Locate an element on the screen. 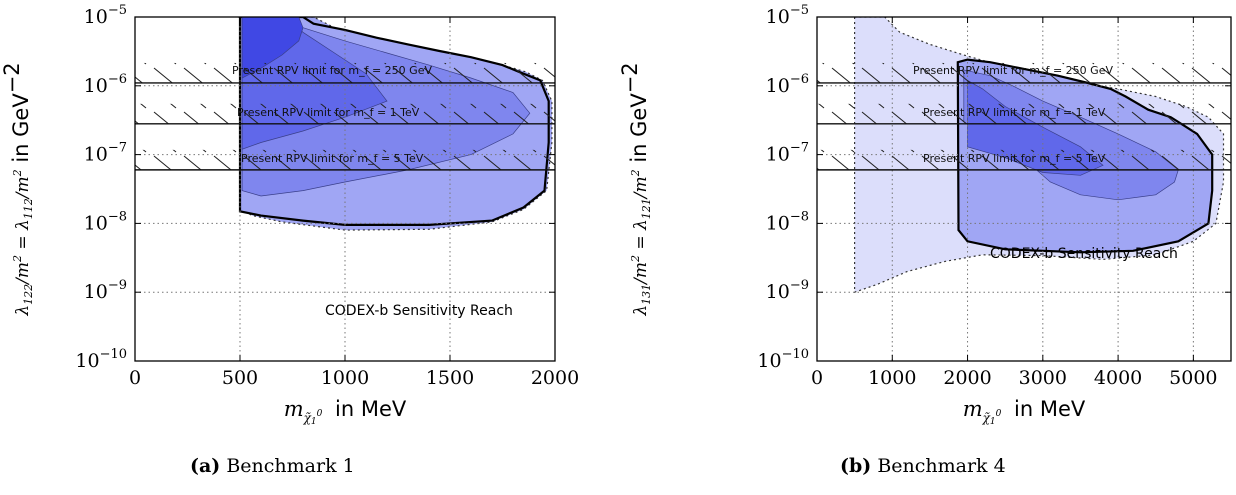 Image resolution: width=1236 pixels, height=495 pixels. svg-text: λ131/m2 = λ121/m2 in GeV−2 is located at coordinates (635, 189).